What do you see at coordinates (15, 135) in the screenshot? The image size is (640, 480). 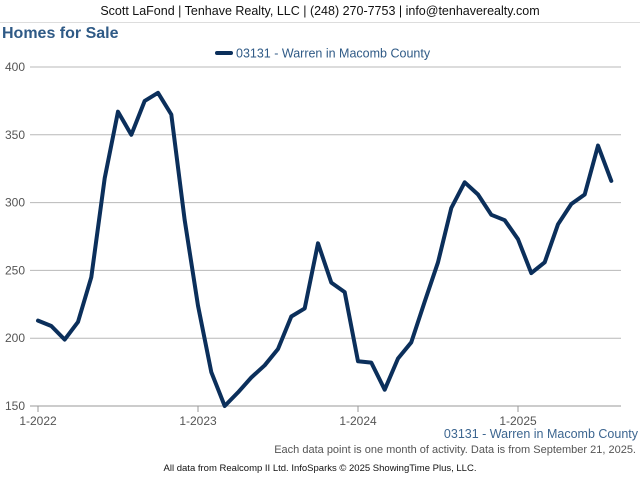 I see `y-tick-label: 350` at bounding box center [15, 135].